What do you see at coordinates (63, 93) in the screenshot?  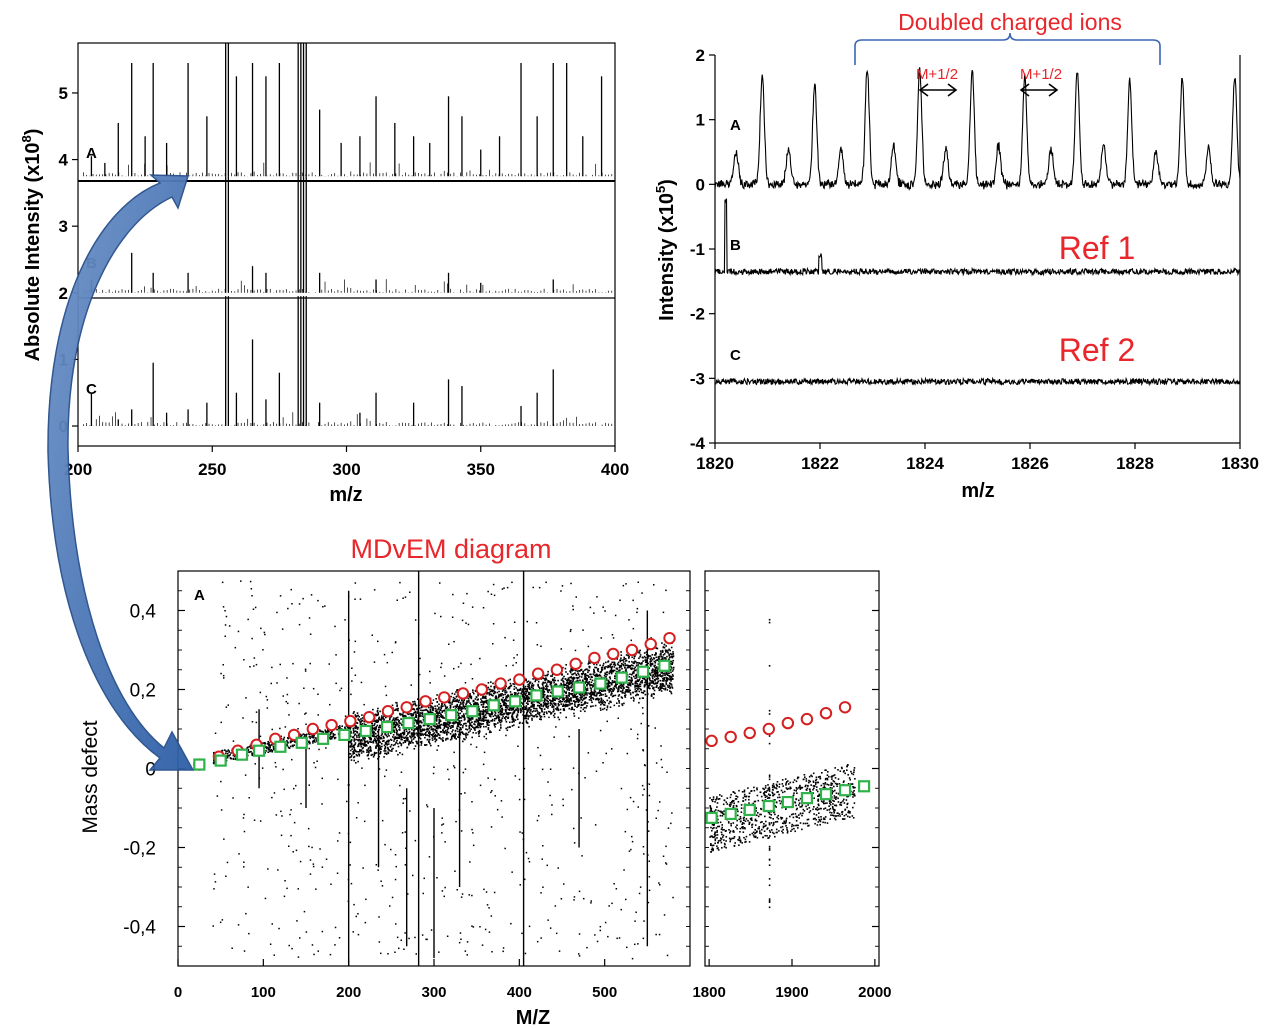 I see `y-tick-label: 5` at bounding box center [63, 93].